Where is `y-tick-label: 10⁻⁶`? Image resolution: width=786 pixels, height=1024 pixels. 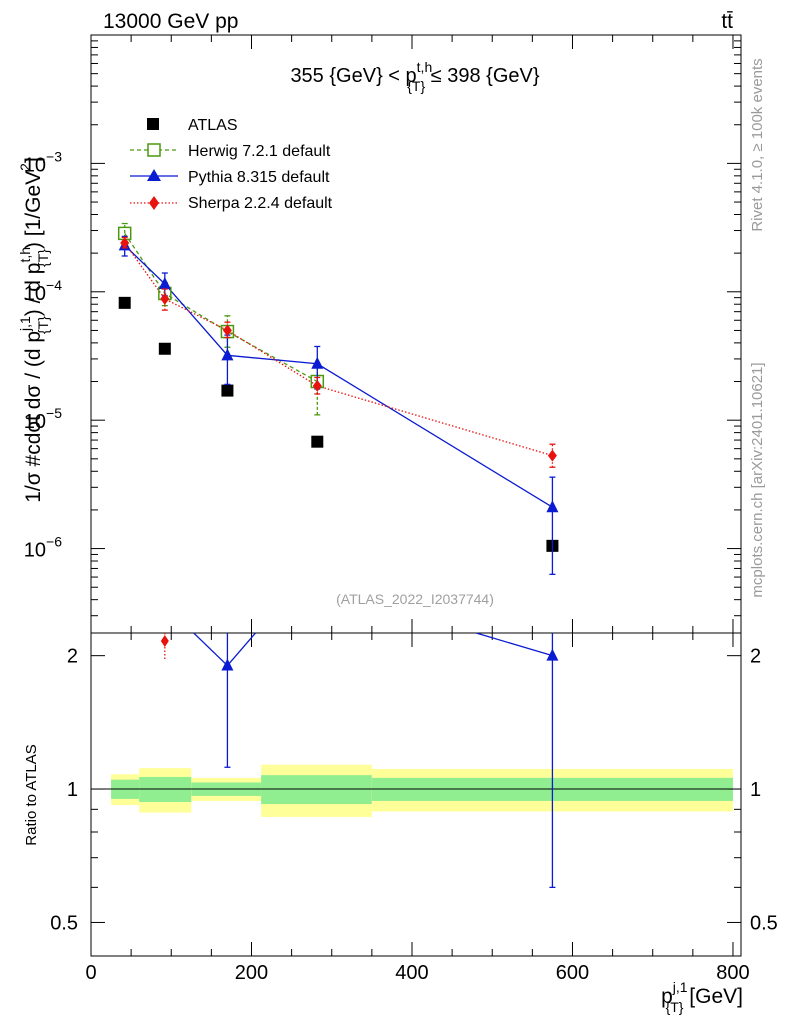
y-tick-label: 10⁻⁶ is located at coordinates (43, 548).